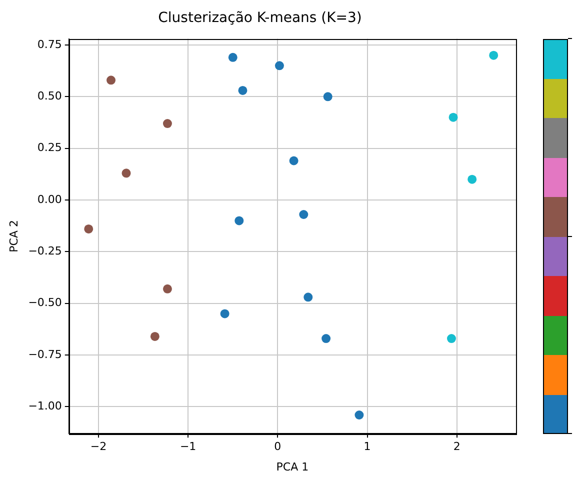 This screenshot has width=573, height=482. Describe the element at coordinates (45, 303) in the screenshot. I see `y-tick-label: −0.50` at that location.